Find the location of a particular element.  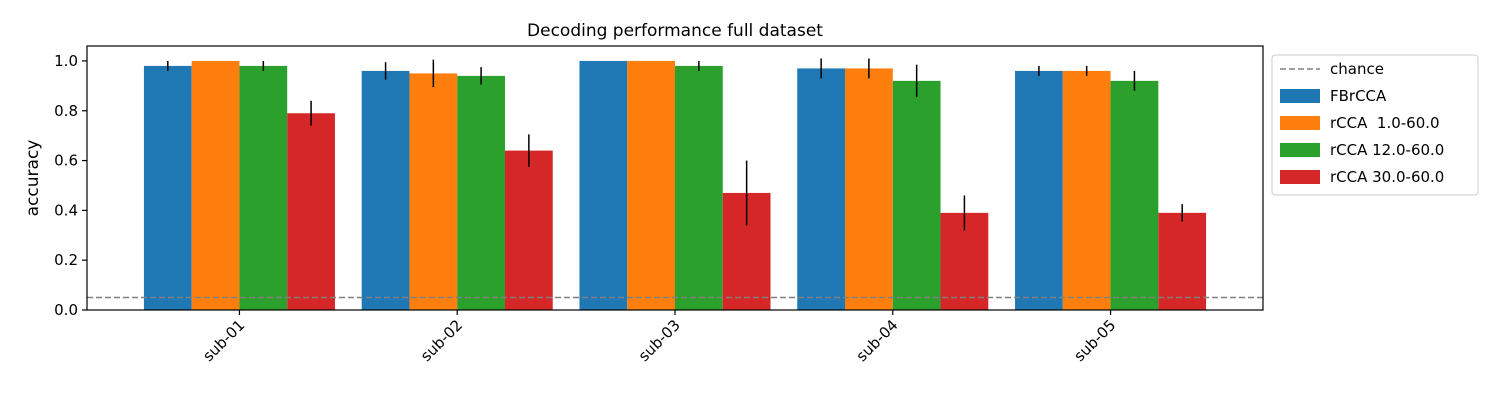

y-tick-label: 1.0 is located at coordinates (66, 61).